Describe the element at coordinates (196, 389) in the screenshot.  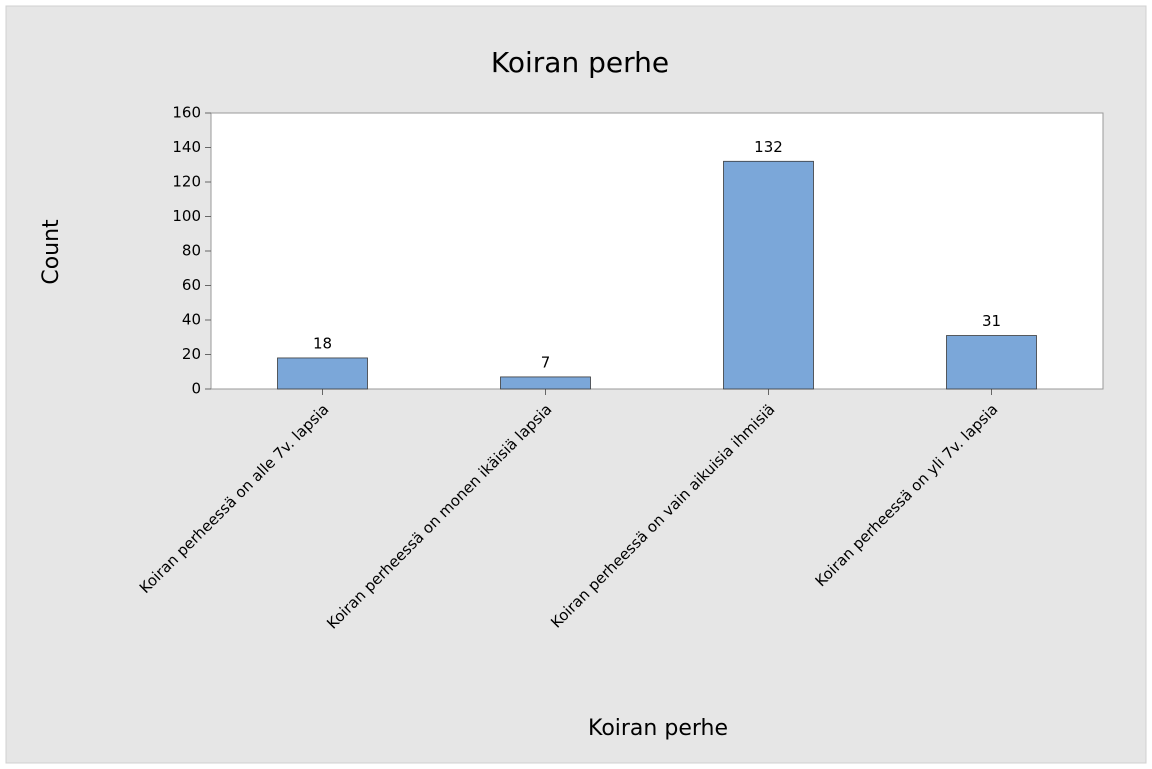
I see `y-tick-label: 0` at that location.